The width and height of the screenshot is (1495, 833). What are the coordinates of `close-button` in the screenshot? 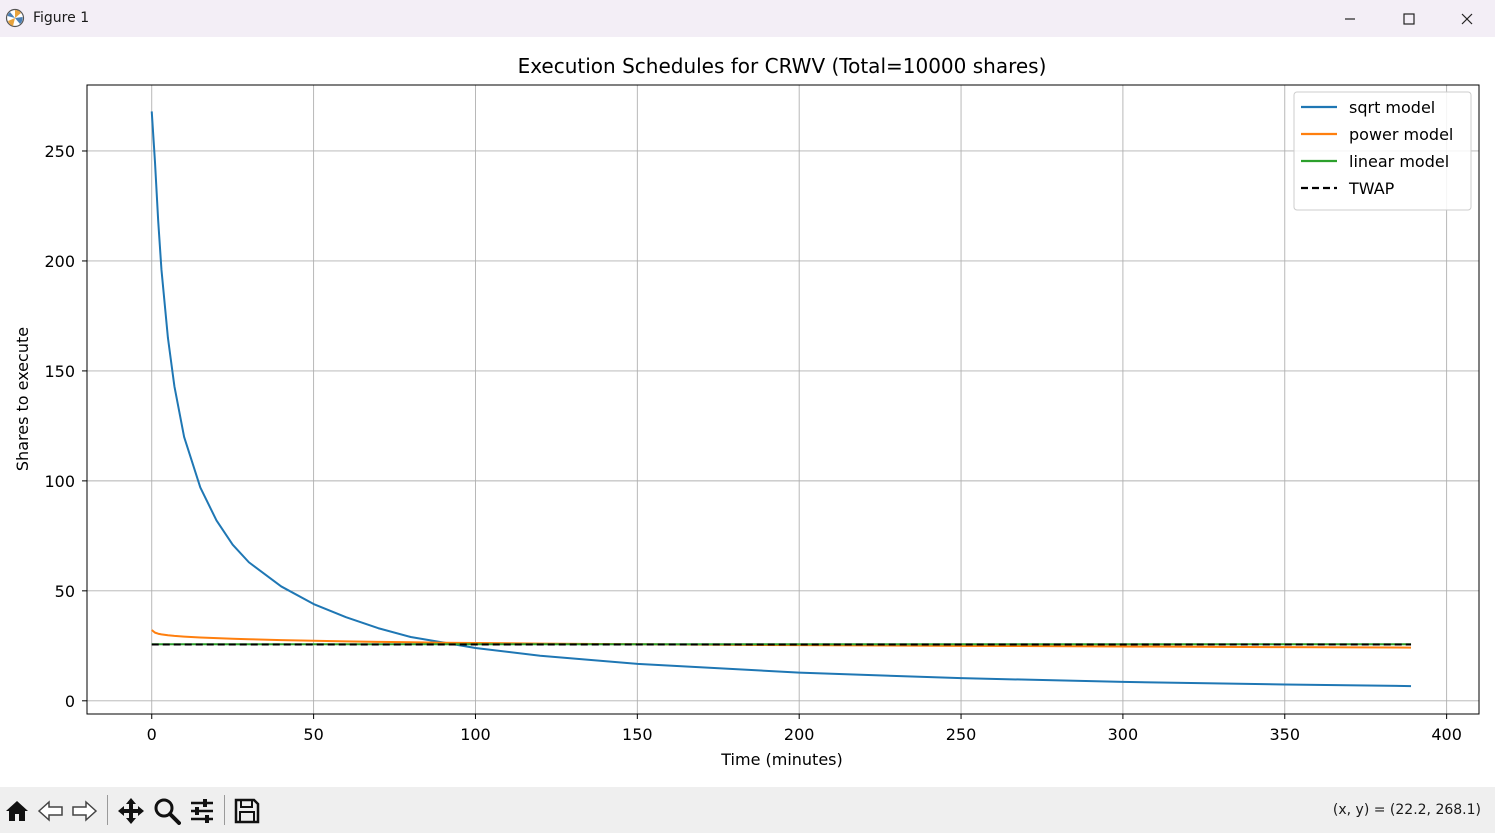 It's located at (1466, 18).